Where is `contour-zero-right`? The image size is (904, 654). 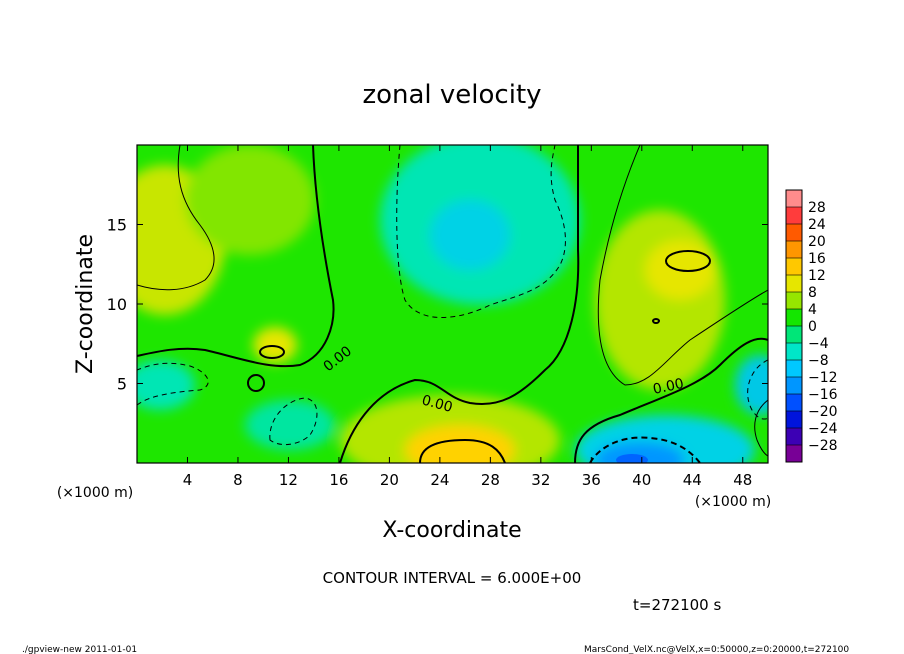
contour-zero-right is located at coordinates (671, 400).